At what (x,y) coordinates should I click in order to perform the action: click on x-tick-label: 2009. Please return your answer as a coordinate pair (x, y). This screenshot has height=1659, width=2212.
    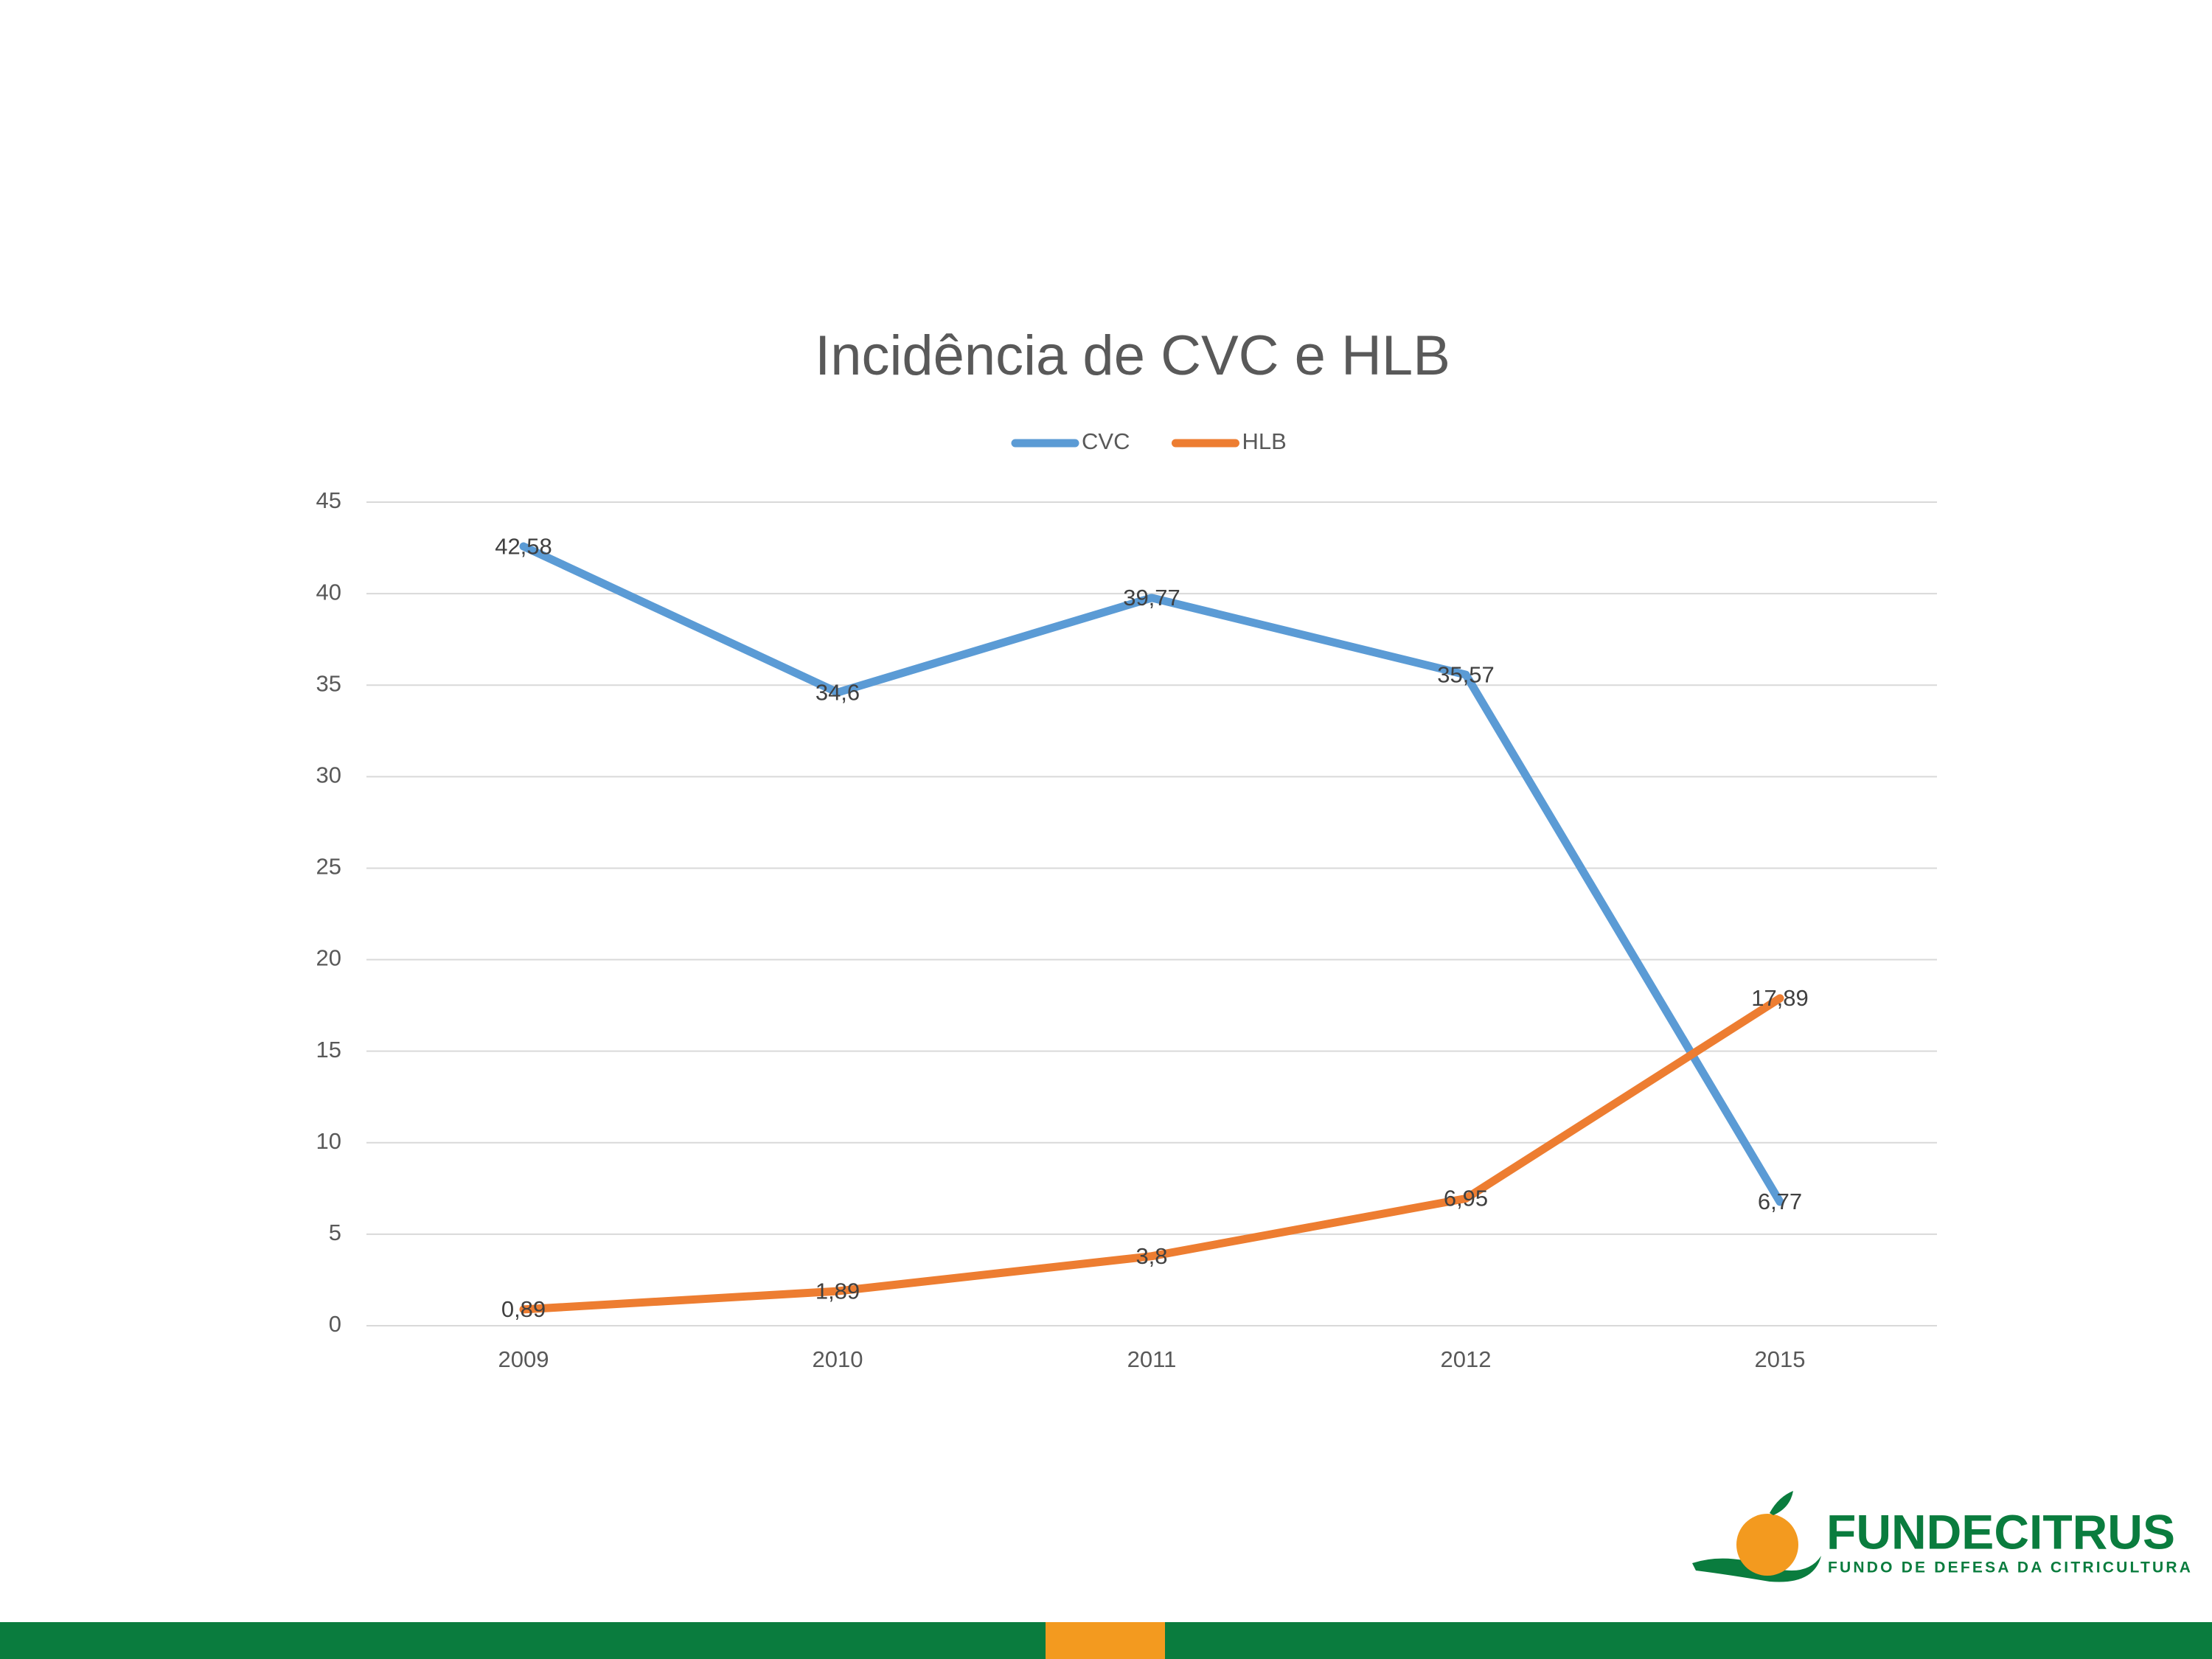
    Looking at the image, I should click on (523, 1359).